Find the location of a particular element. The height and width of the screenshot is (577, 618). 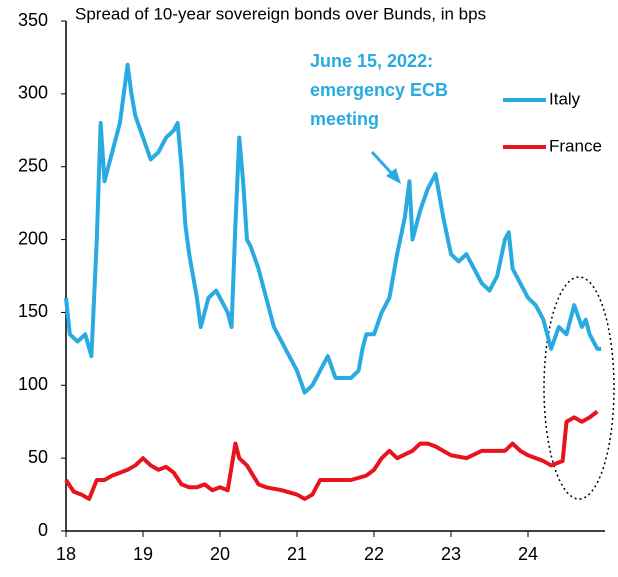

annotation-arrowhead is located at coordinates (393, 176).